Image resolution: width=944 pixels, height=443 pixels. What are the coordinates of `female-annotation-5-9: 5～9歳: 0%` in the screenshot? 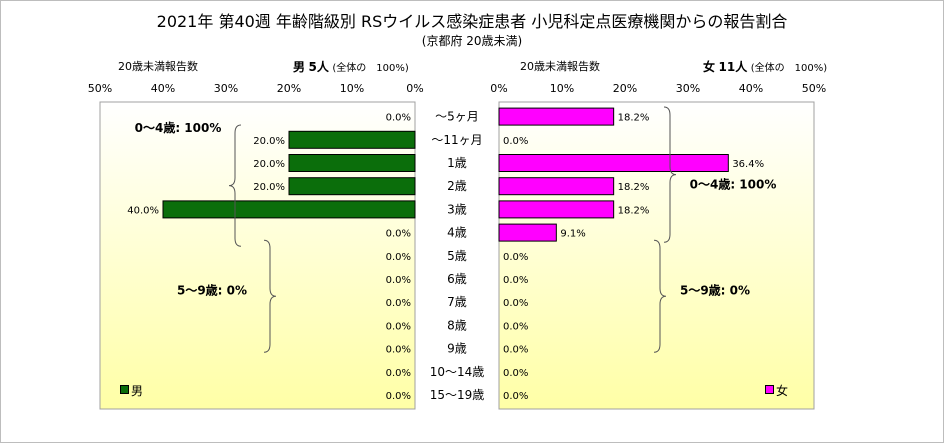 It's located at (715, 290).